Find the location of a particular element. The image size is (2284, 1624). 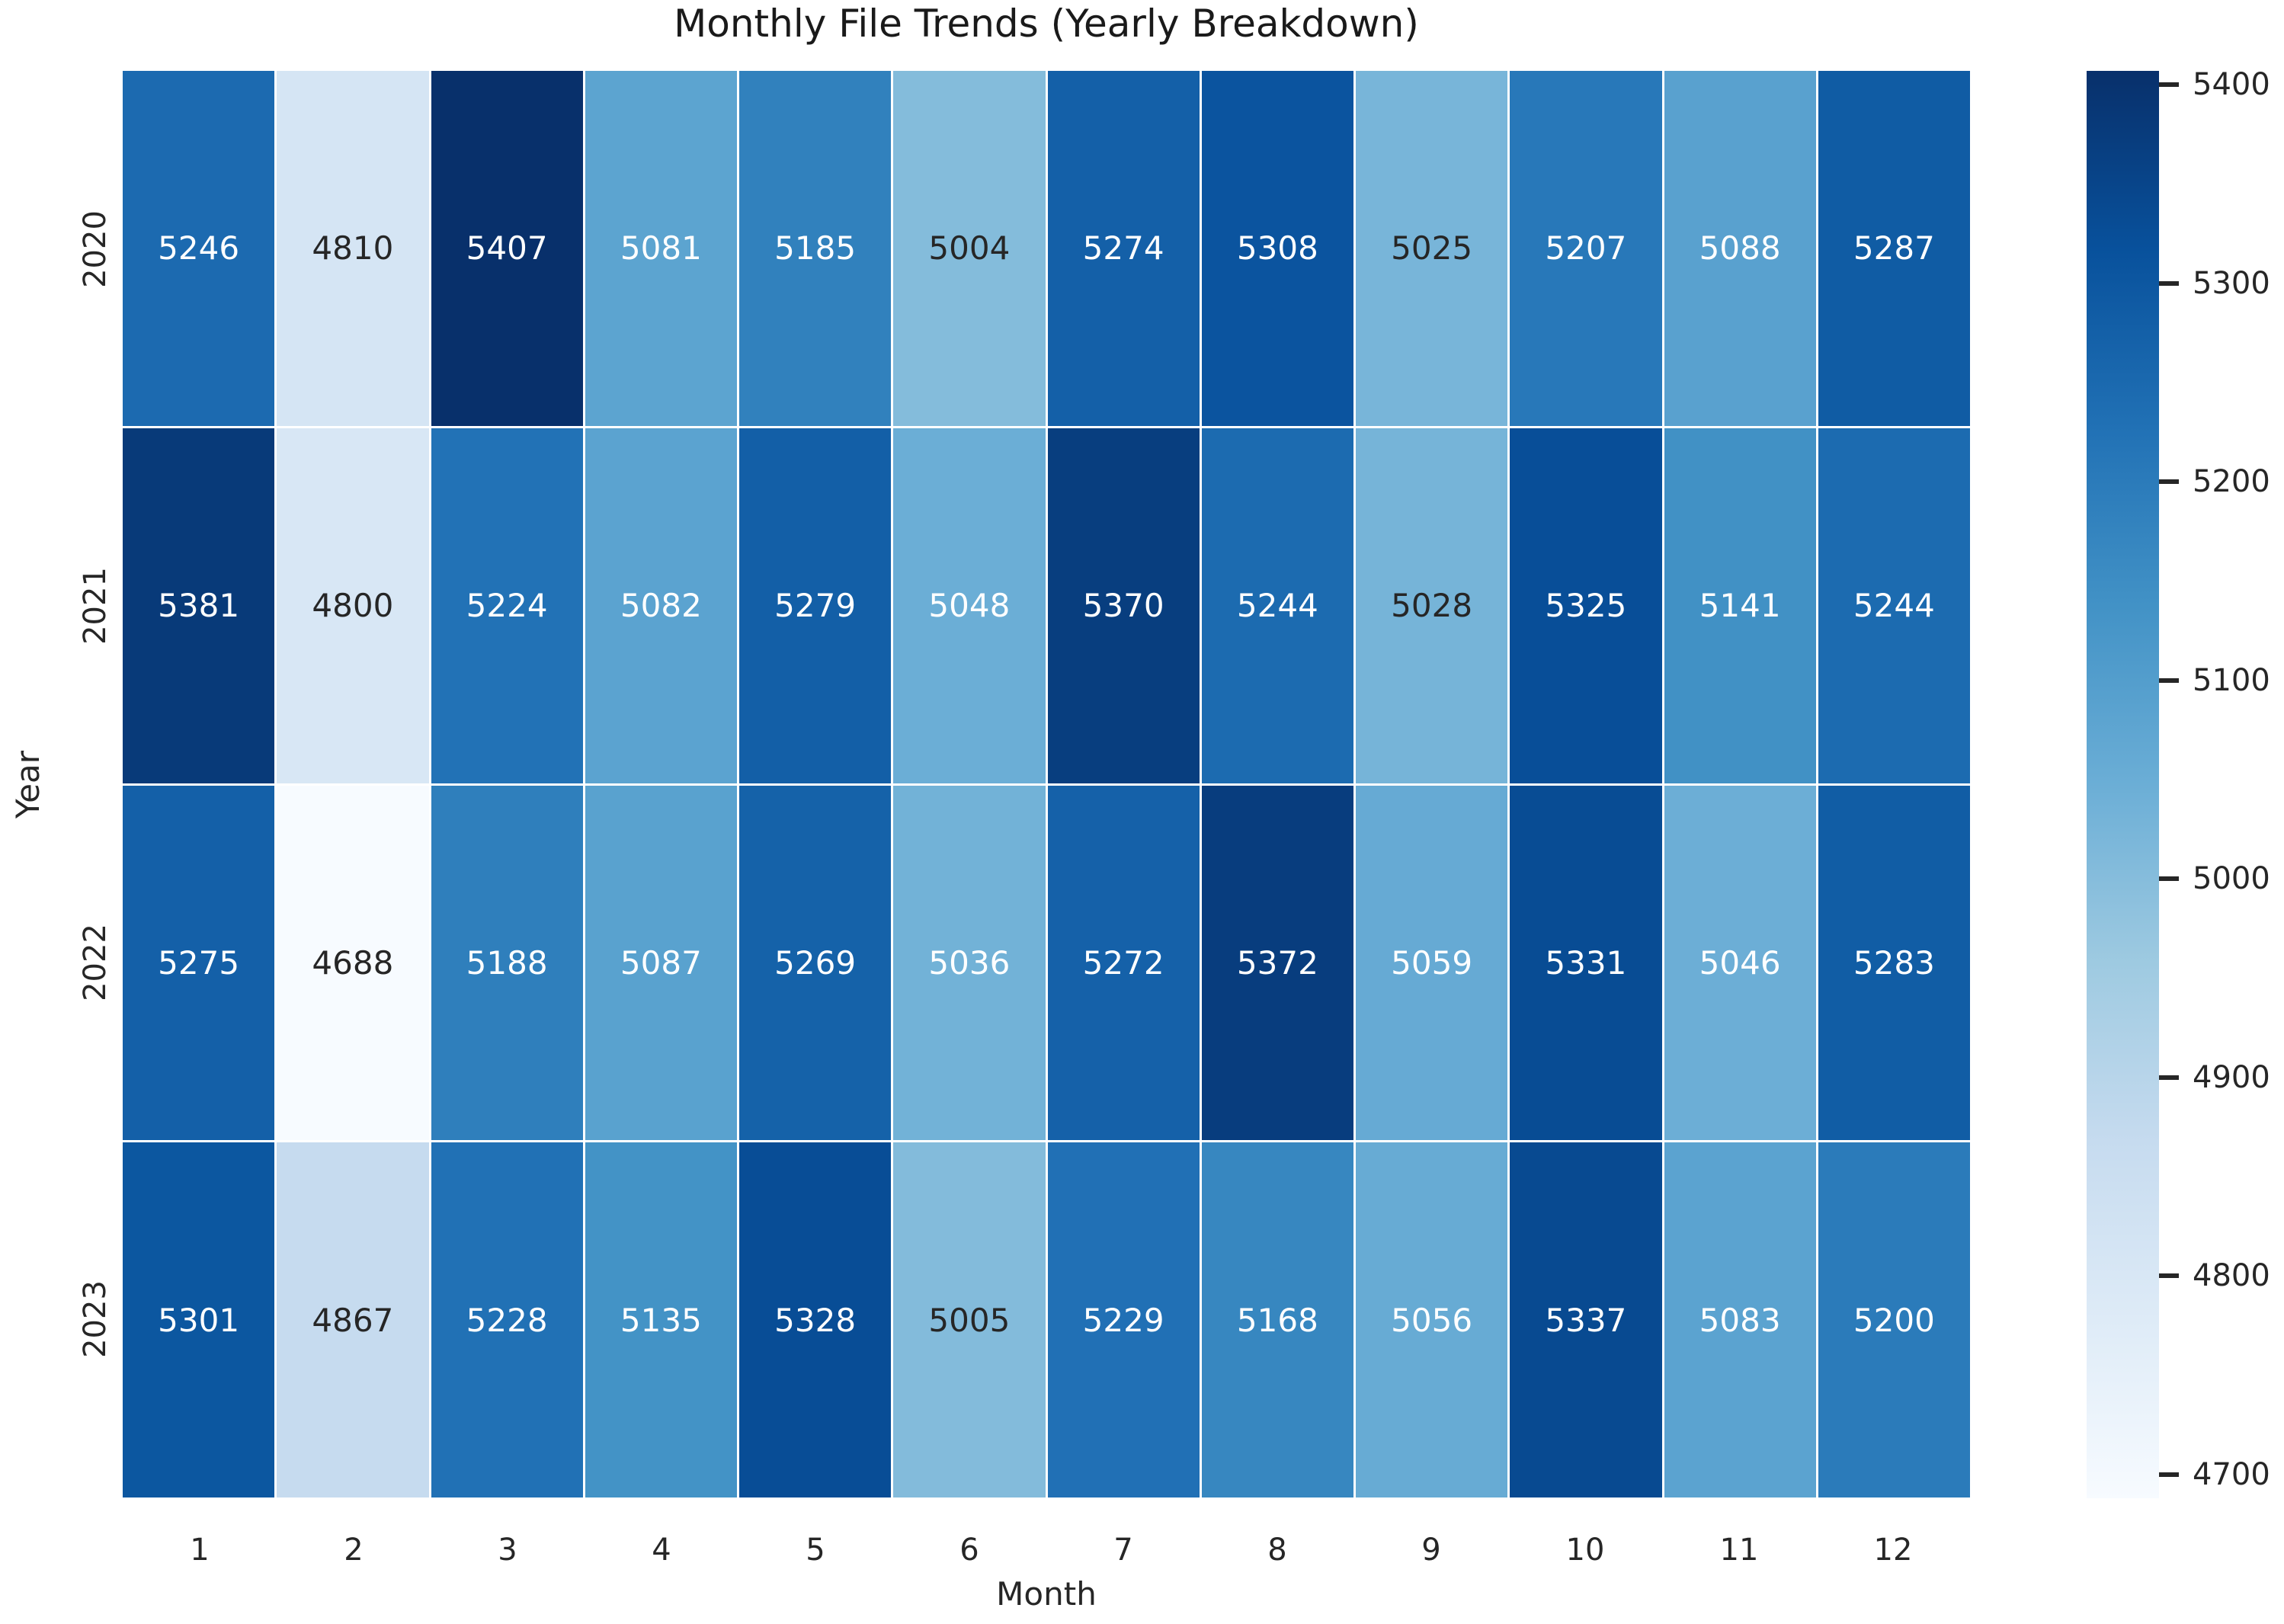

cell-value: 5168 is located at coordinates (1277, 1320).